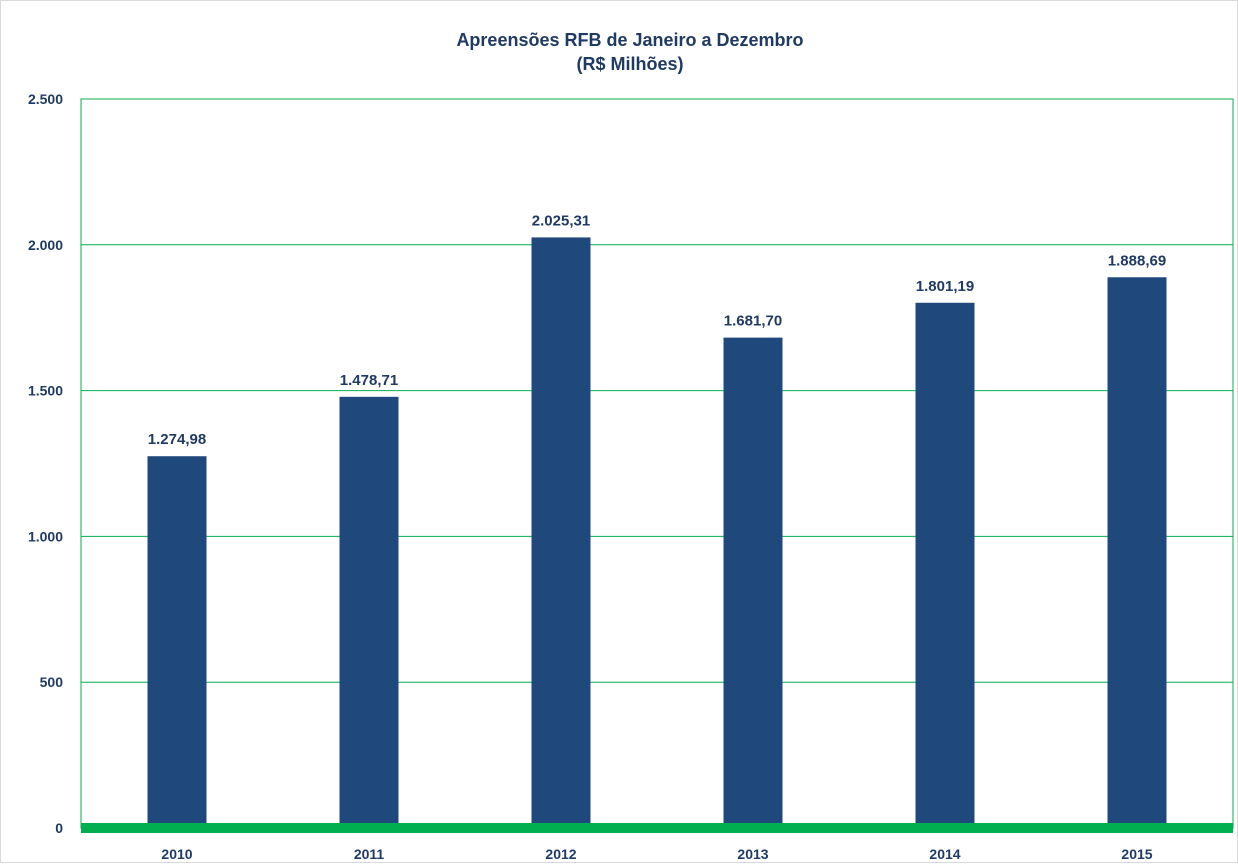  I want to click on x-tick-label: 2011, so click(369, 854).